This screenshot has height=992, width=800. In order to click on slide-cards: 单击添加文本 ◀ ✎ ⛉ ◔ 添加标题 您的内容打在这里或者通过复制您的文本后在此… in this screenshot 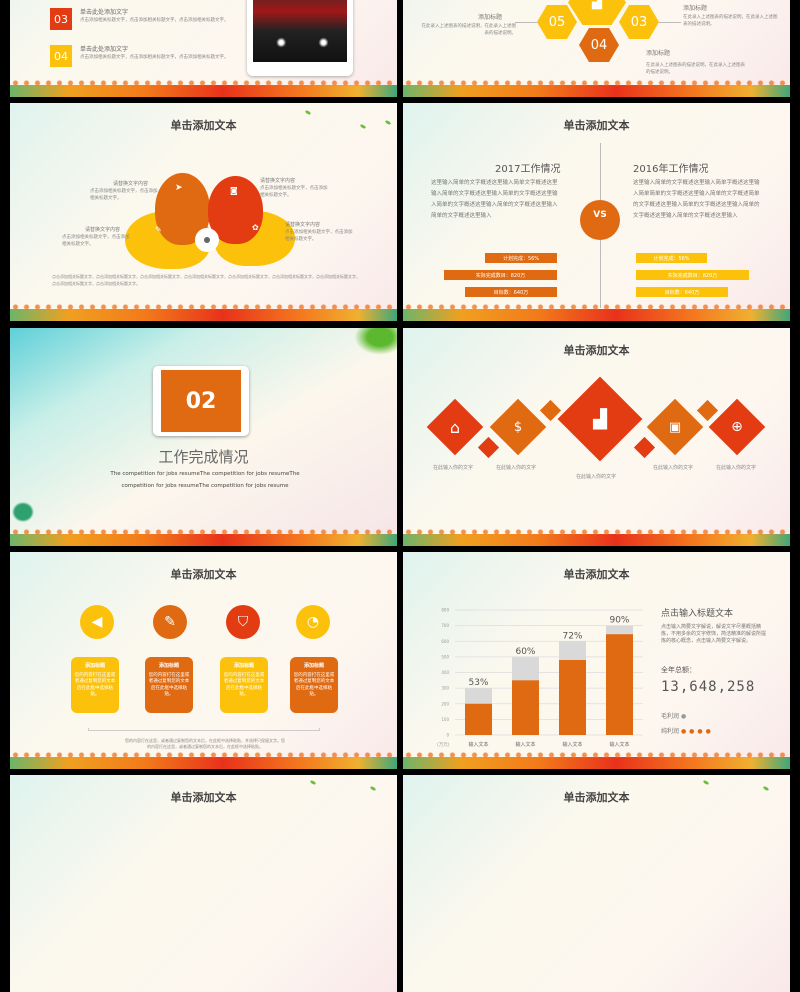, I will do `click(203, 660)`.